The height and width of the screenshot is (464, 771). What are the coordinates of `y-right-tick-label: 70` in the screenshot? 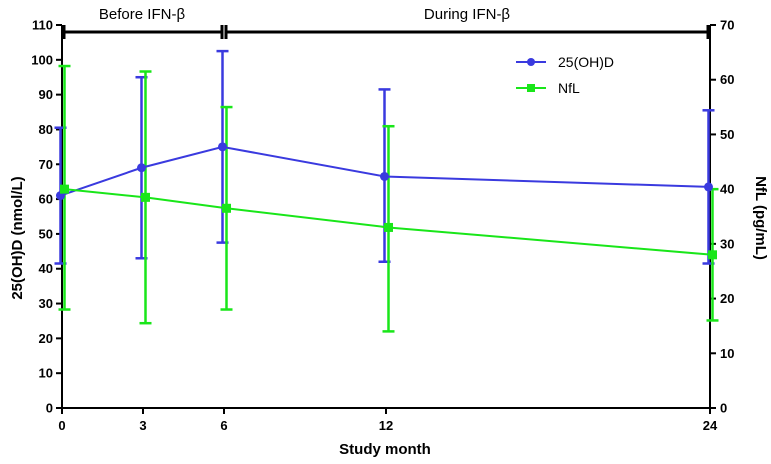 It's located at (727, 25).